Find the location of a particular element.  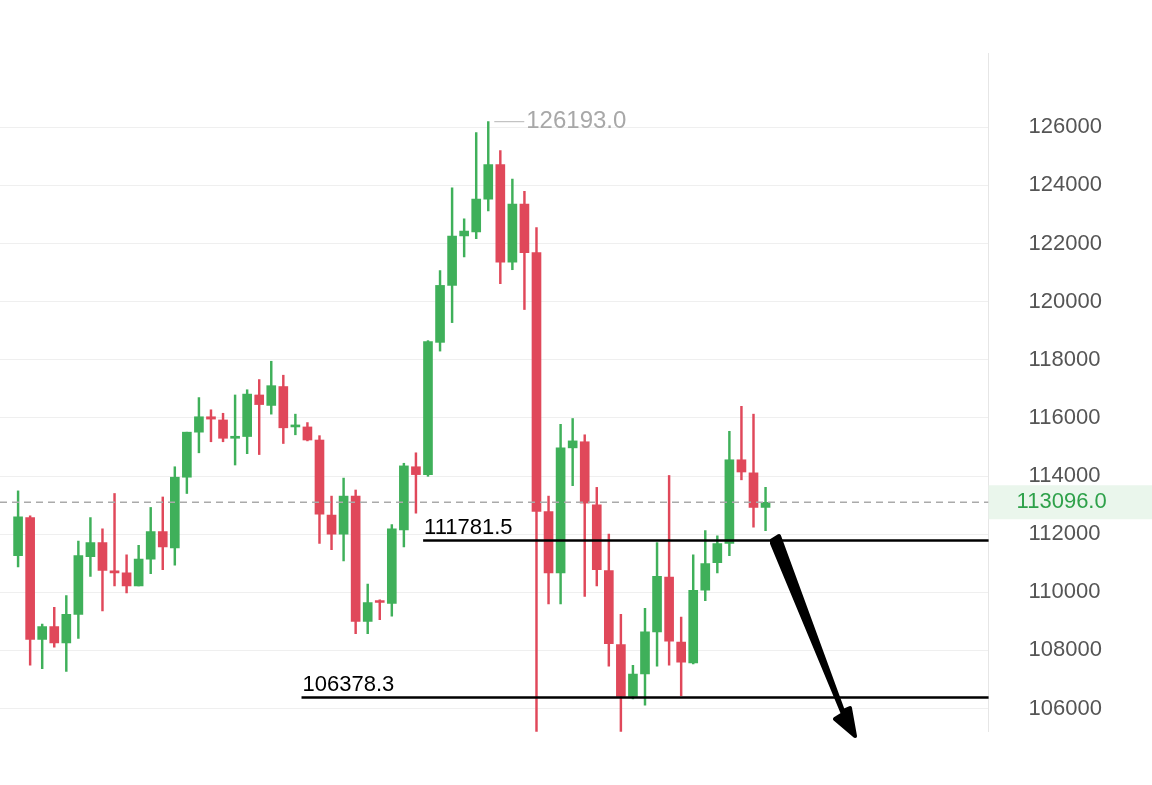

annotation: 126193.0 is located at coordinates (576, 120).